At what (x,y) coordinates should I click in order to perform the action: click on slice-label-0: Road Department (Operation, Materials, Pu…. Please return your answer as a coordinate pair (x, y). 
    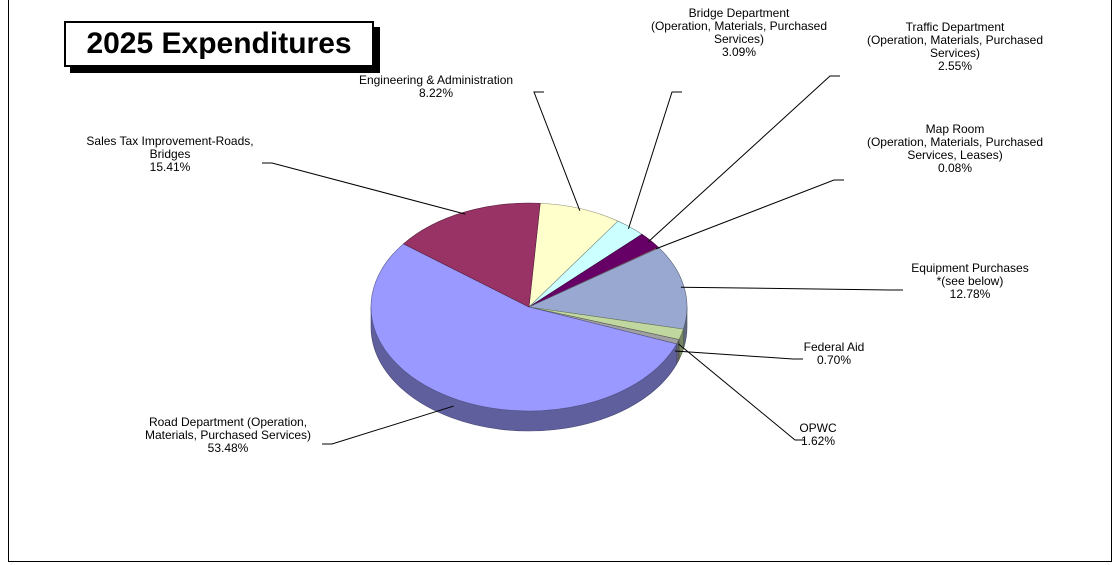
    Looking at the image, I should click on (228, 435).